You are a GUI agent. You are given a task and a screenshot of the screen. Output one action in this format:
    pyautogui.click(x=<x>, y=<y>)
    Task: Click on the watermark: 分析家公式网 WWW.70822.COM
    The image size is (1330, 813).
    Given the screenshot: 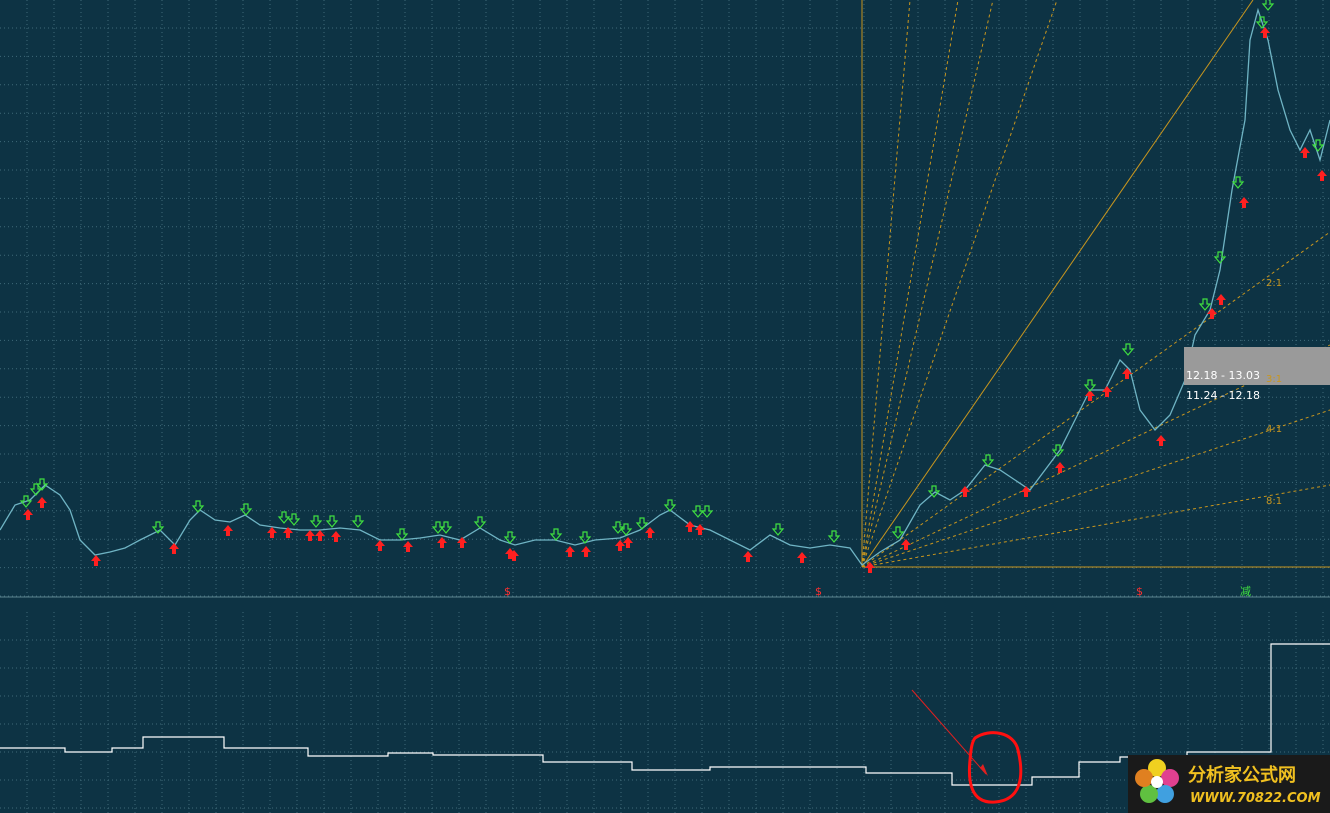 What is the action you would take?
    pyautogui.click(x=1229, y=784)
    